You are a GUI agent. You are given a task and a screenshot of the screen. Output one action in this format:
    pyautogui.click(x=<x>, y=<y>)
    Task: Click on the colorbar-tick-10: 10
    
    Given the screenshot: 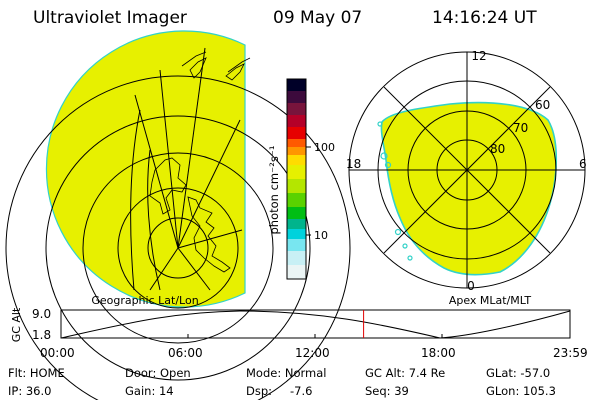 What is the action you would take?
    pyautogui.click(x=321, y=235)
    